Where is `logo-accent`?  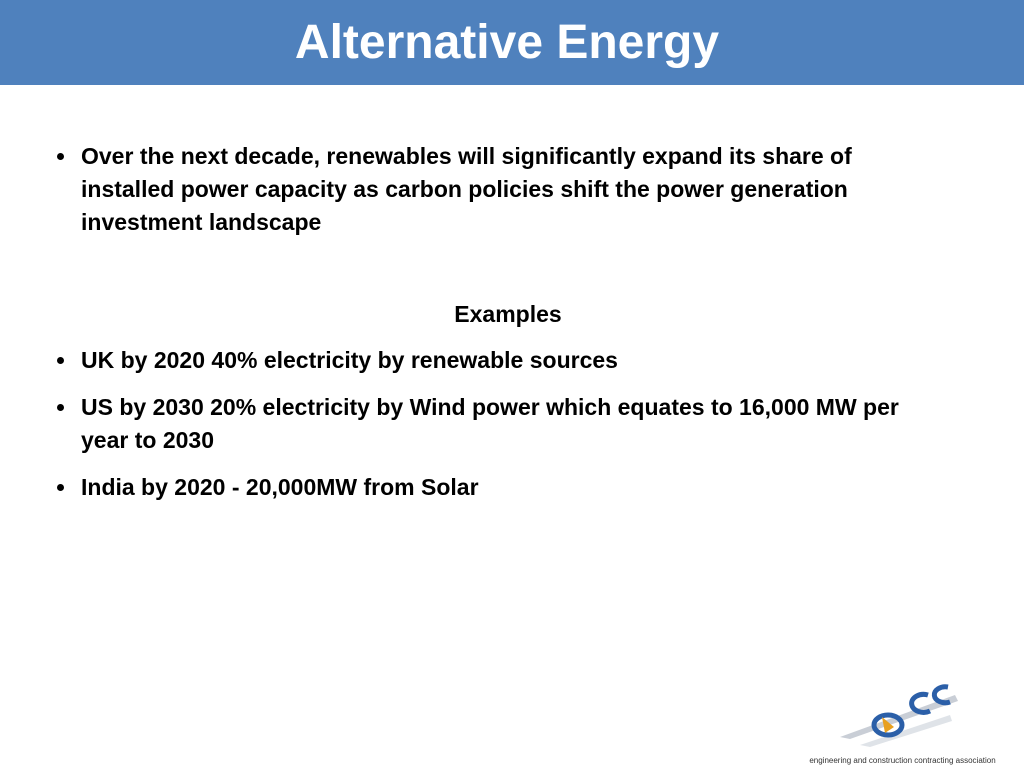
logo-accent is located at coordinates (888, 725).